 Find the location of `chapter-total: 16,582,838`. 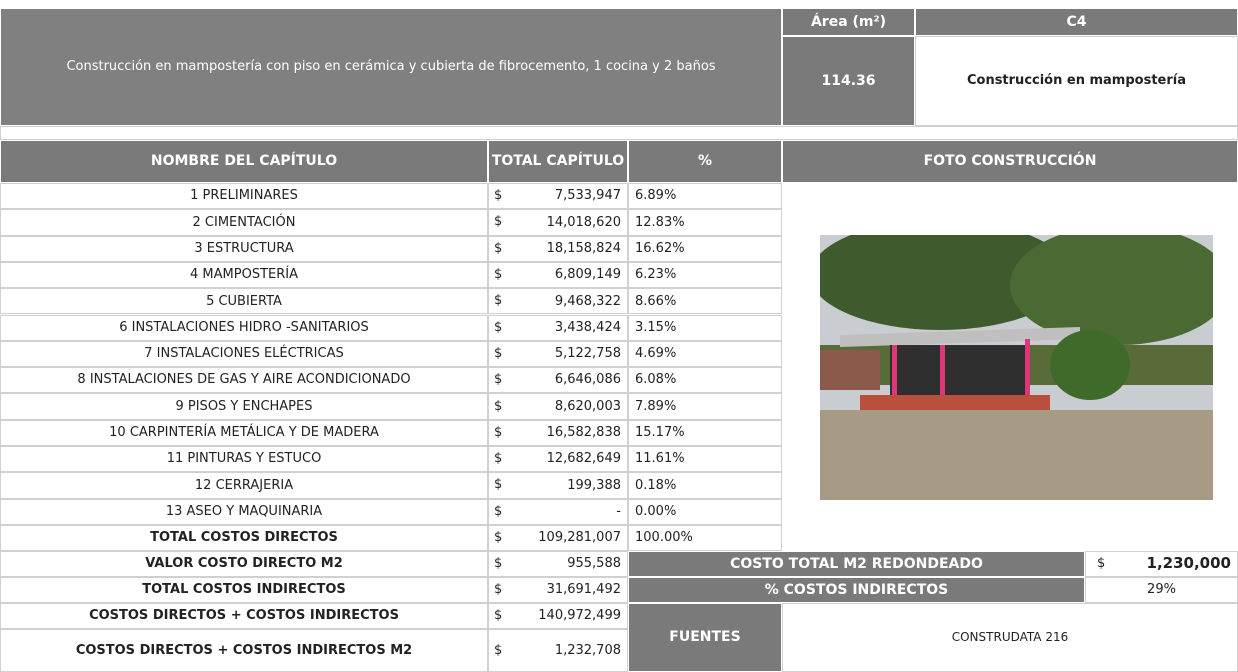

chapter-total: 16,582,838 is located at coordinates (558, 432).